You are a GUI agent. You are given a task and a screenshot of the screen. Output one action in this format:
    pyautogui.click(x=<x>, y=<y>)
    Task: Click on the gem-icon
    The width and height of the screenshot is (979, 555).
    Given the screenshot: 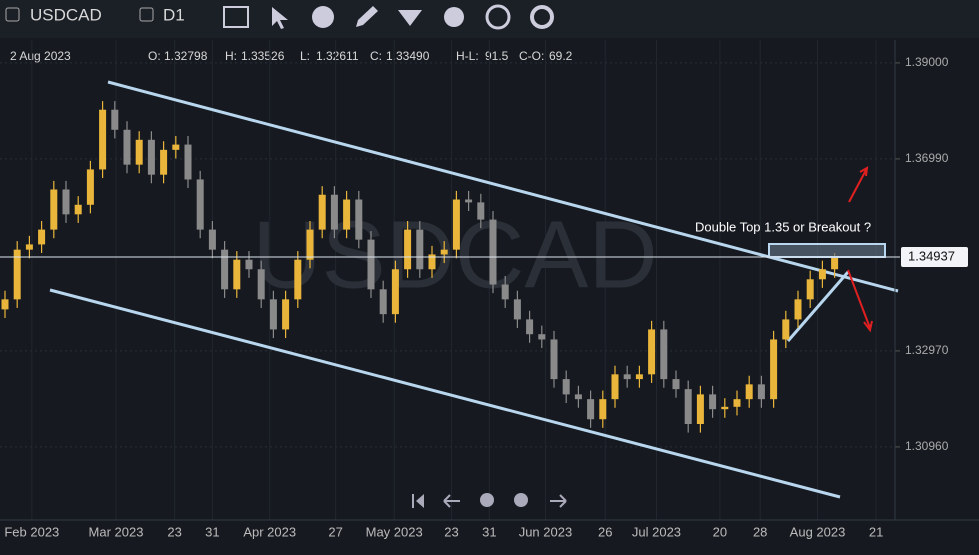 What is the action you would take?
    pyautogui.click(x=410, y=18)
    